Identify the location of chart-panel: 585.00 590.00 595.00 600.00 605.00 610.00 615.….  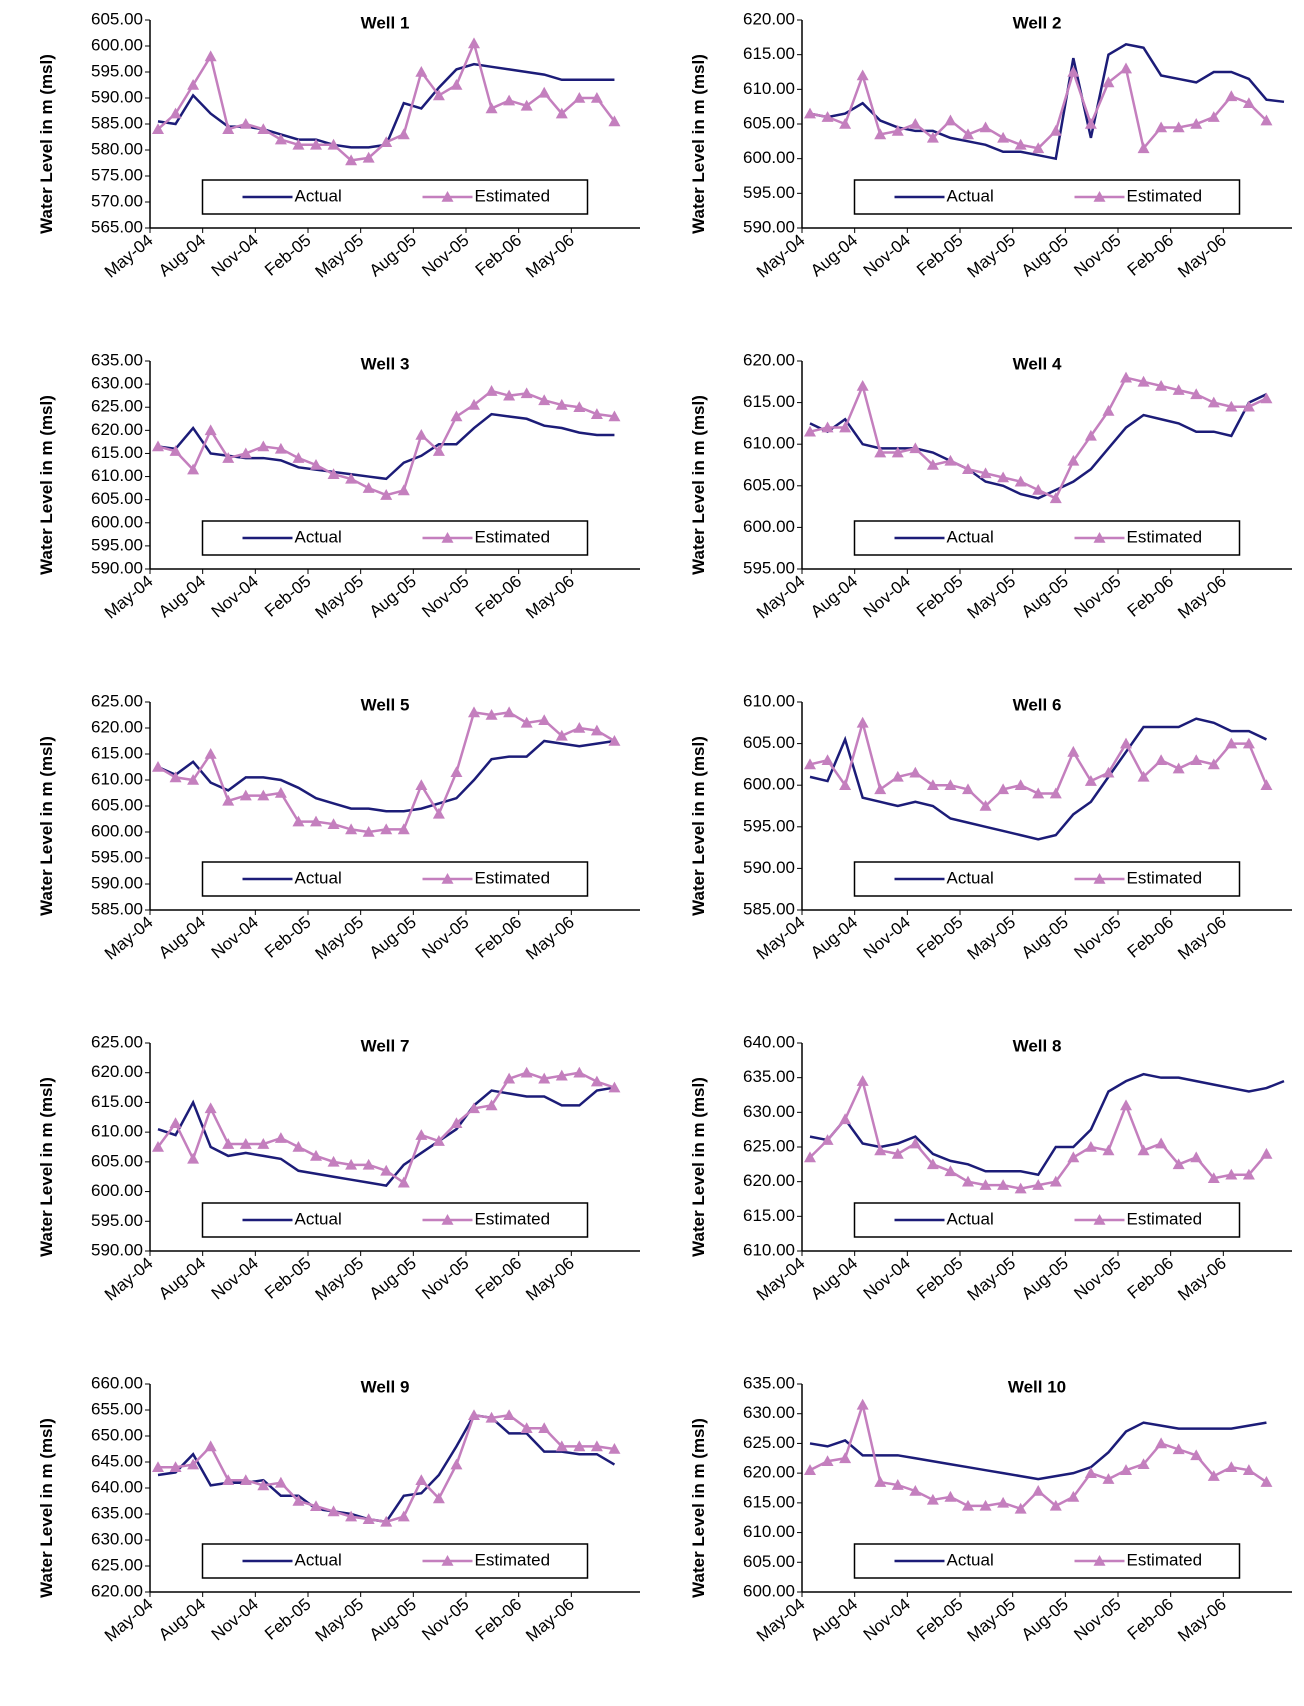
(338, 827).